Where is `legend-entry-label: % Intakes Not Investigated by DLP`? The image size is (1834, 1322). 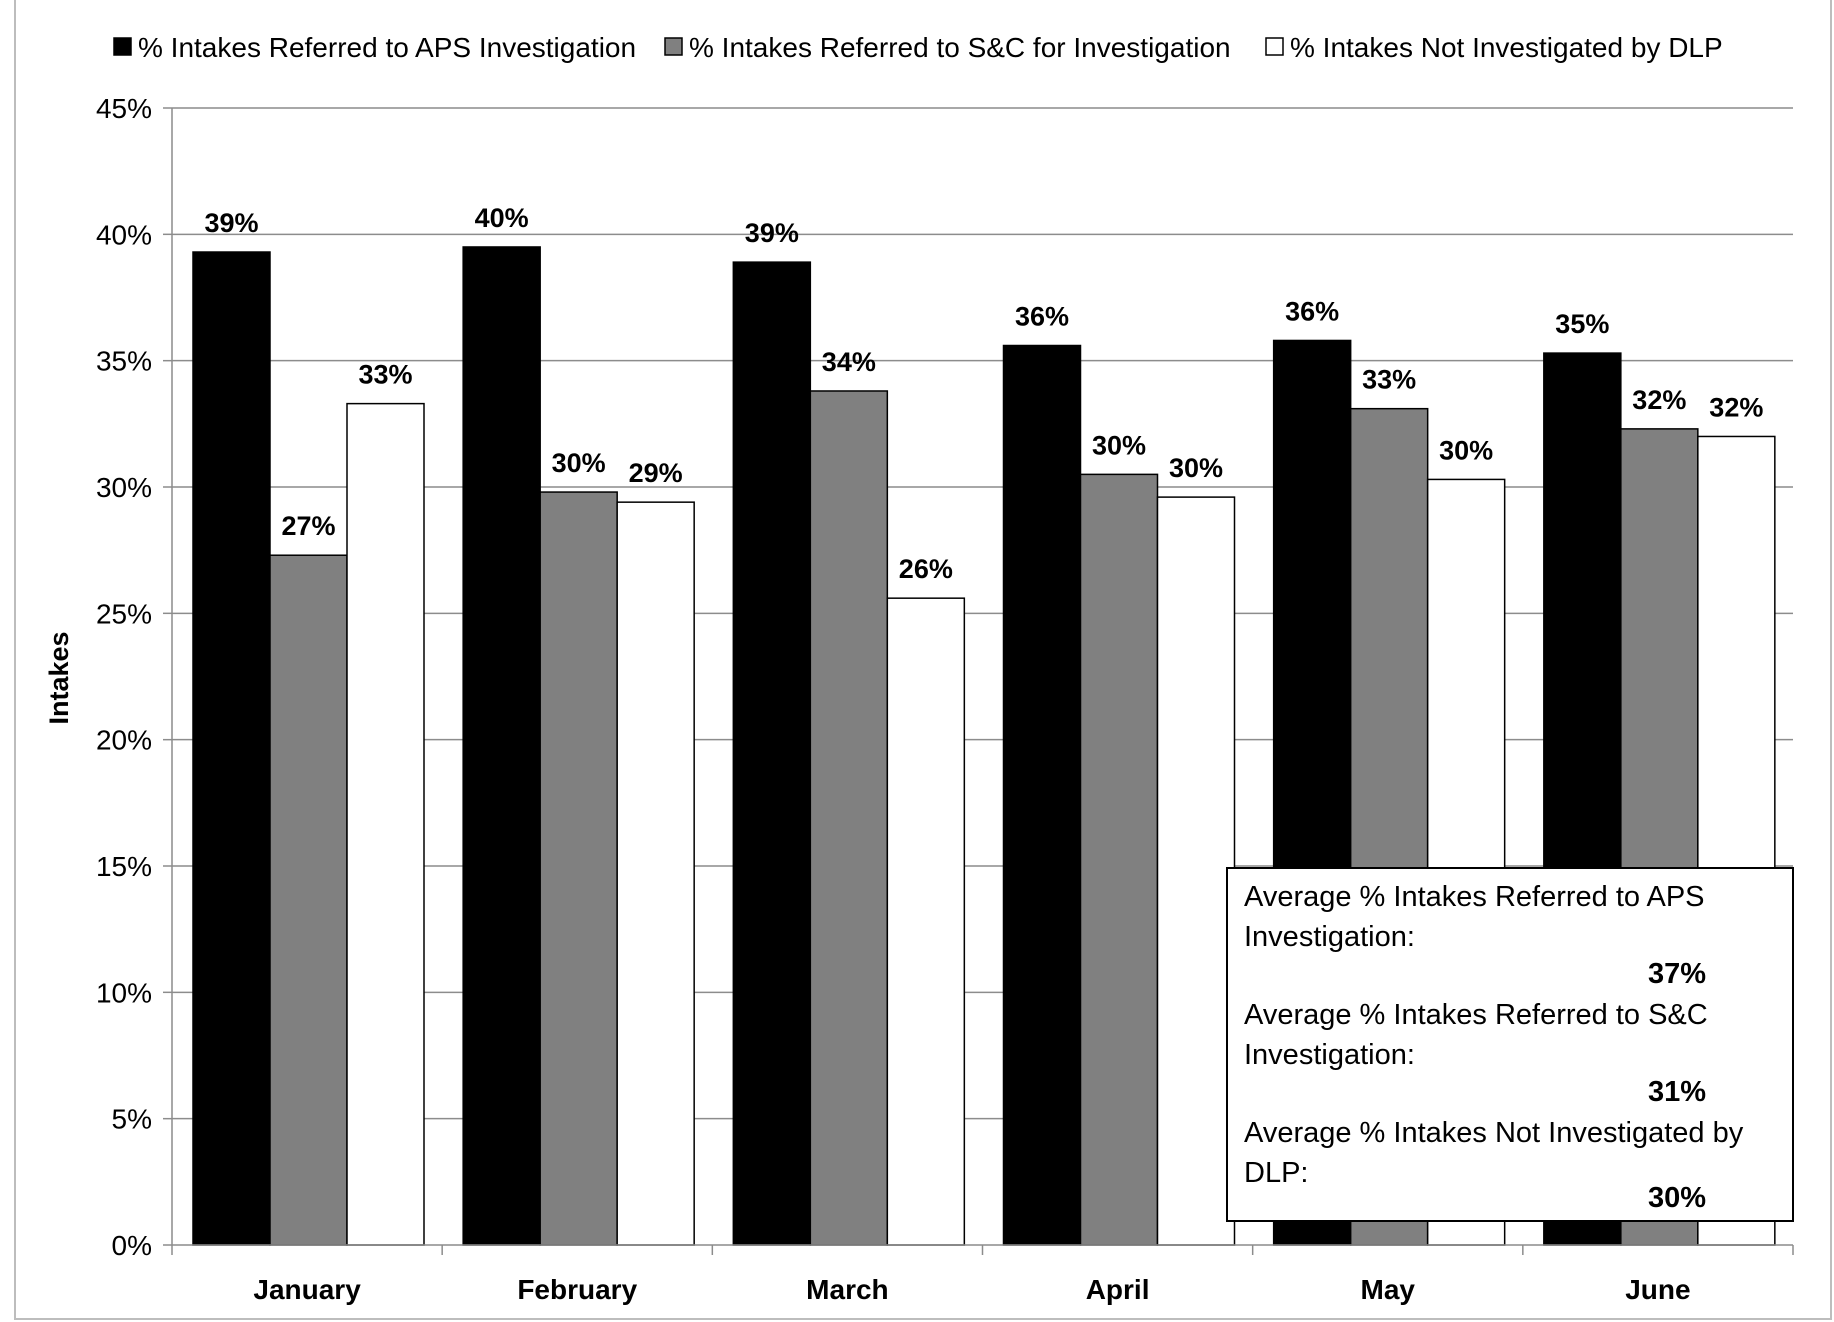 legend-entry-label: % Intakes Not Investigated by DLP is located at coordinates (1506, 47).